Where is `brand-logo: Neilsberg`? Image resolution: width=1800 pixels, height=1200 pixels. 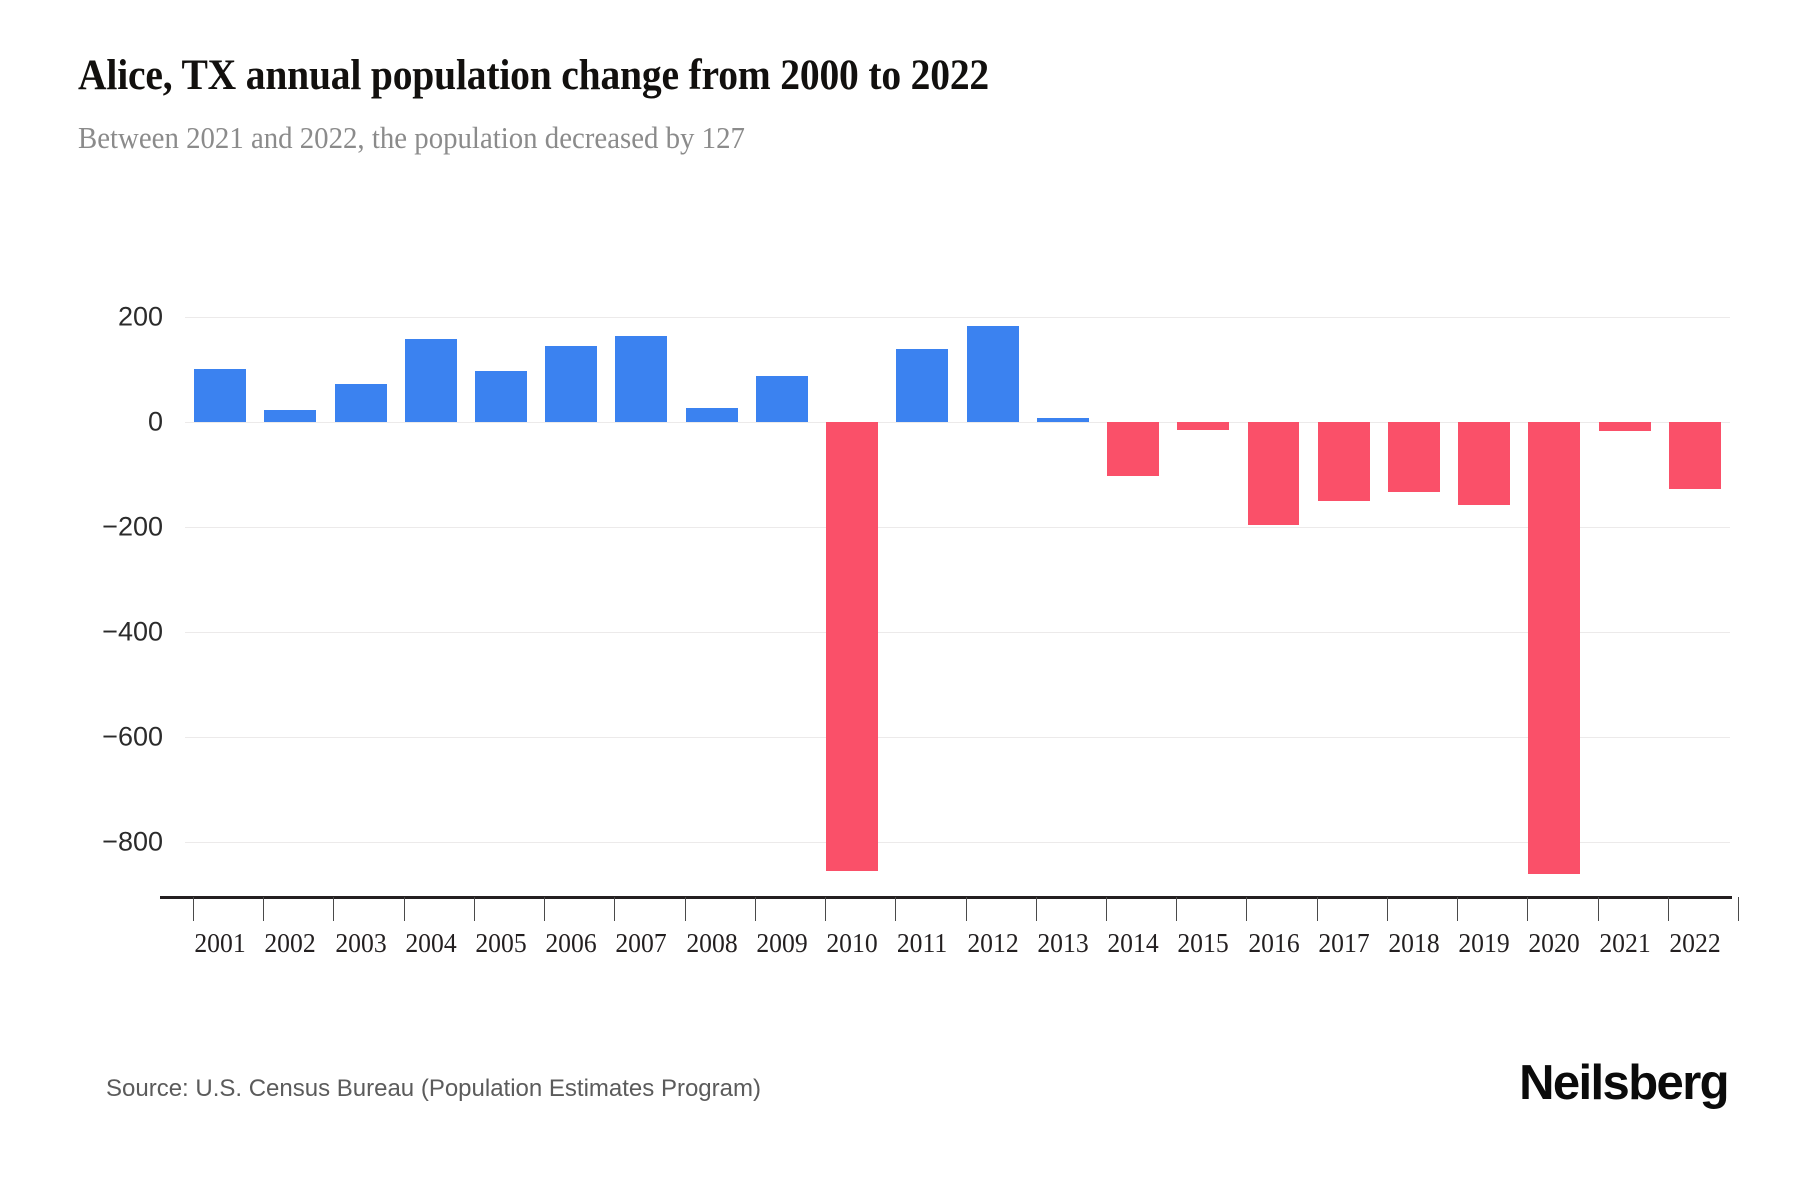 brand-logo: Neilsberg is located at coordinates (1624, 1083).